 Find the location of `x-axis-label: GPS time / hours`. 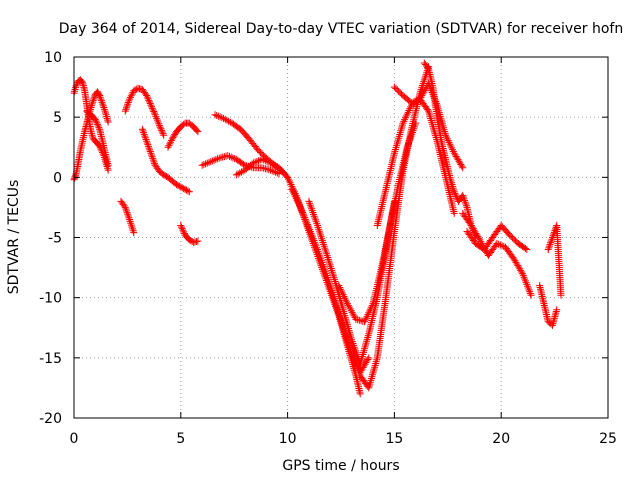

x-axis-label: GPS time / hours is located at coordinates (340, 466).